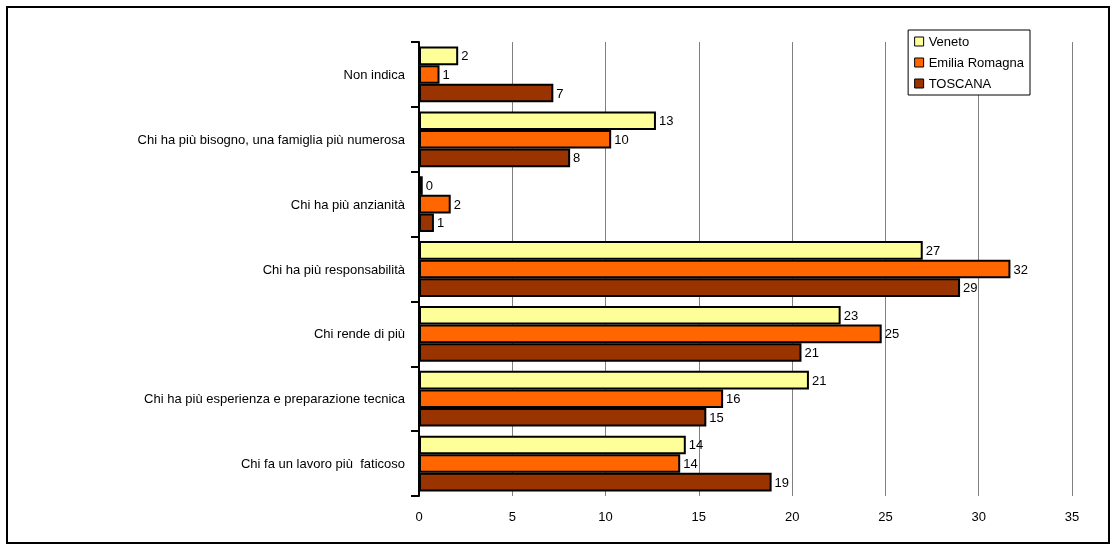 The width and height of the screenshot is (1118, 552). What do you see at coordinates (782, 482) in the screenshot?
I see `data-label: 19` at bounding box center [782, 482].